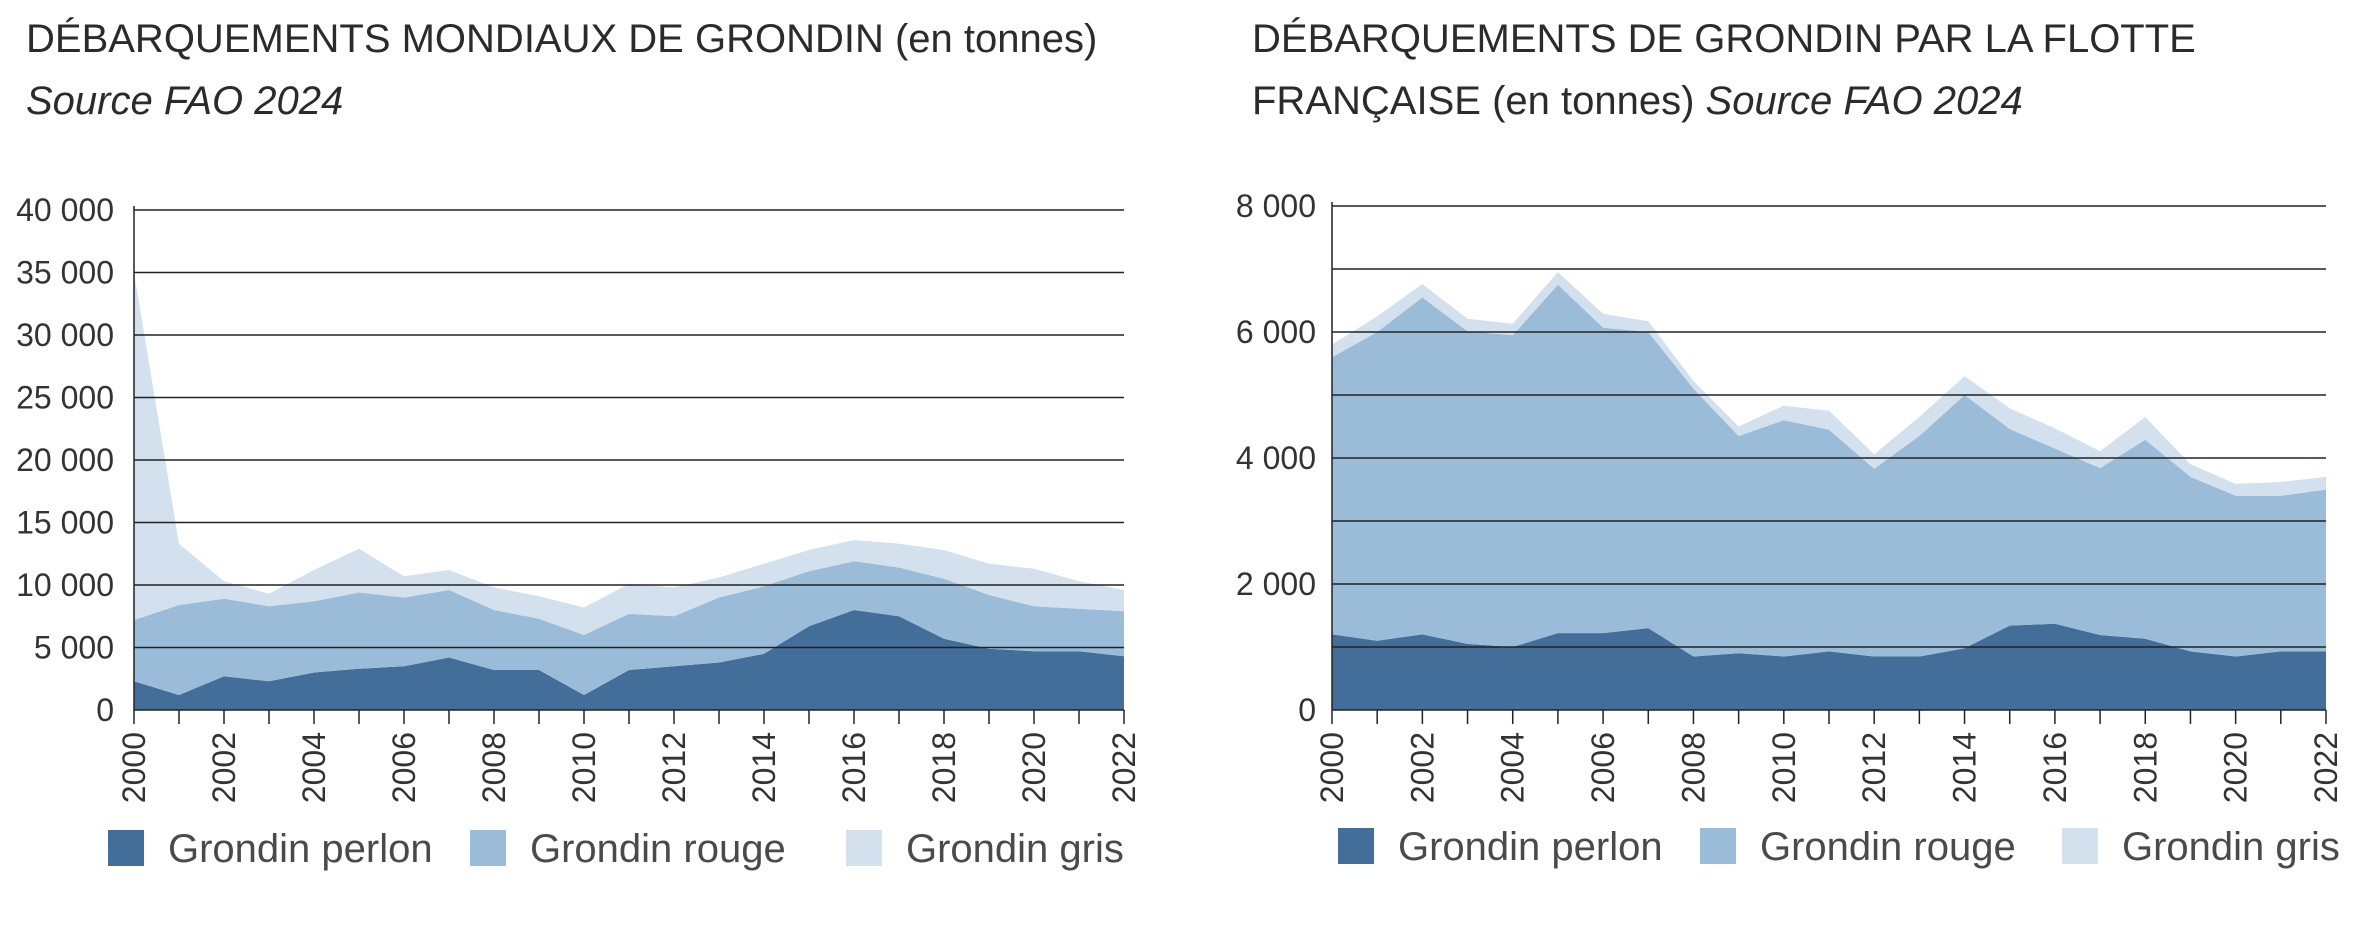 The height and width of the screenshot is (928, 2358). What do you see at coordinates (1276, 206) in the screenshot?
I see `y-tick-label: 8 000` at bounding box center [1276, 206].